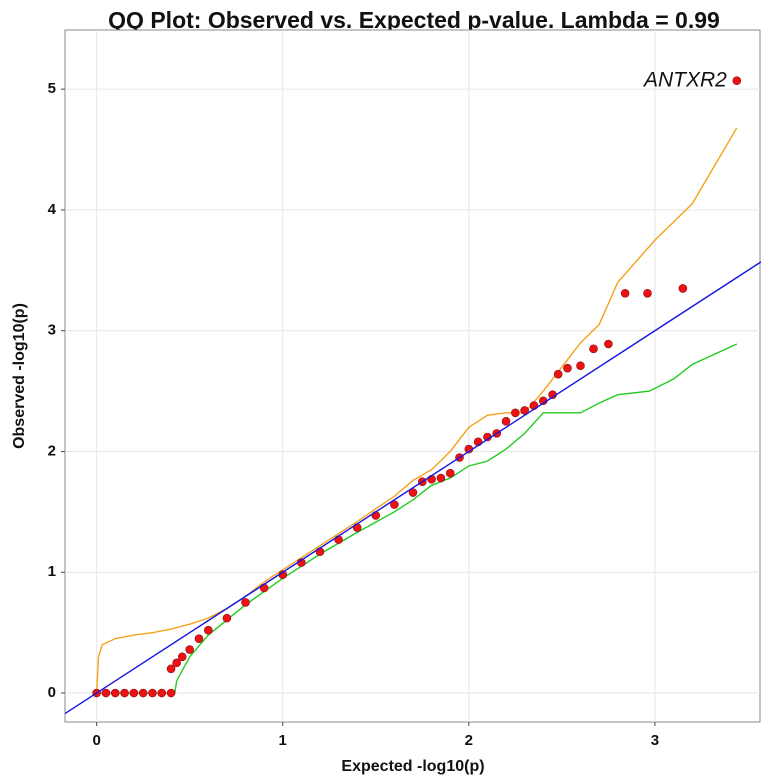 This screenshot has width=761, height=778. What do you see at coordinates (655, 740) in the screenshot?
I see `x-tick-label: 3` at bounding box center [655, 740].